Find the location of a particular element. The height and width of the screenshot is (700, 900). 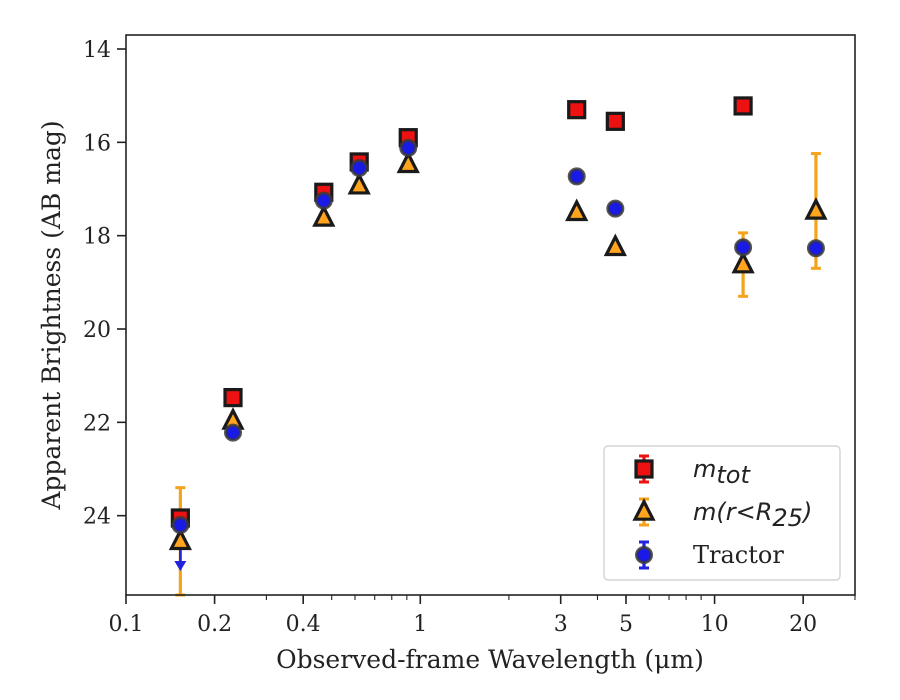

x-axis-label: Observed-frame Wavelength (μm) is located at coordinates (490, 659).